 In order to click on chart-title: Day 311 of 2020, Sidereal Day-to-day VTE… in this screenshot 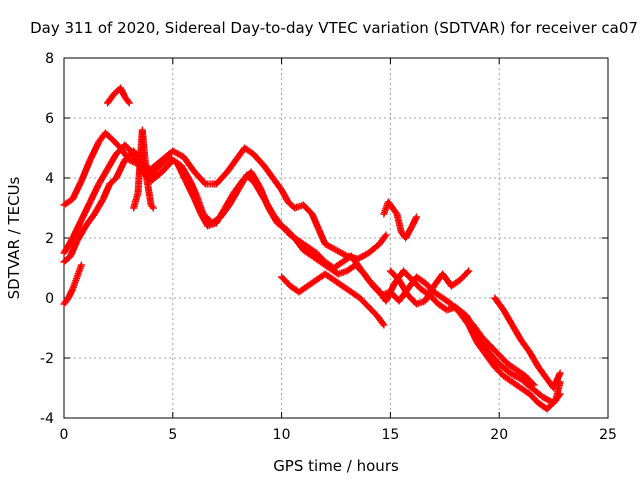, I will do `click(334, 28)`.